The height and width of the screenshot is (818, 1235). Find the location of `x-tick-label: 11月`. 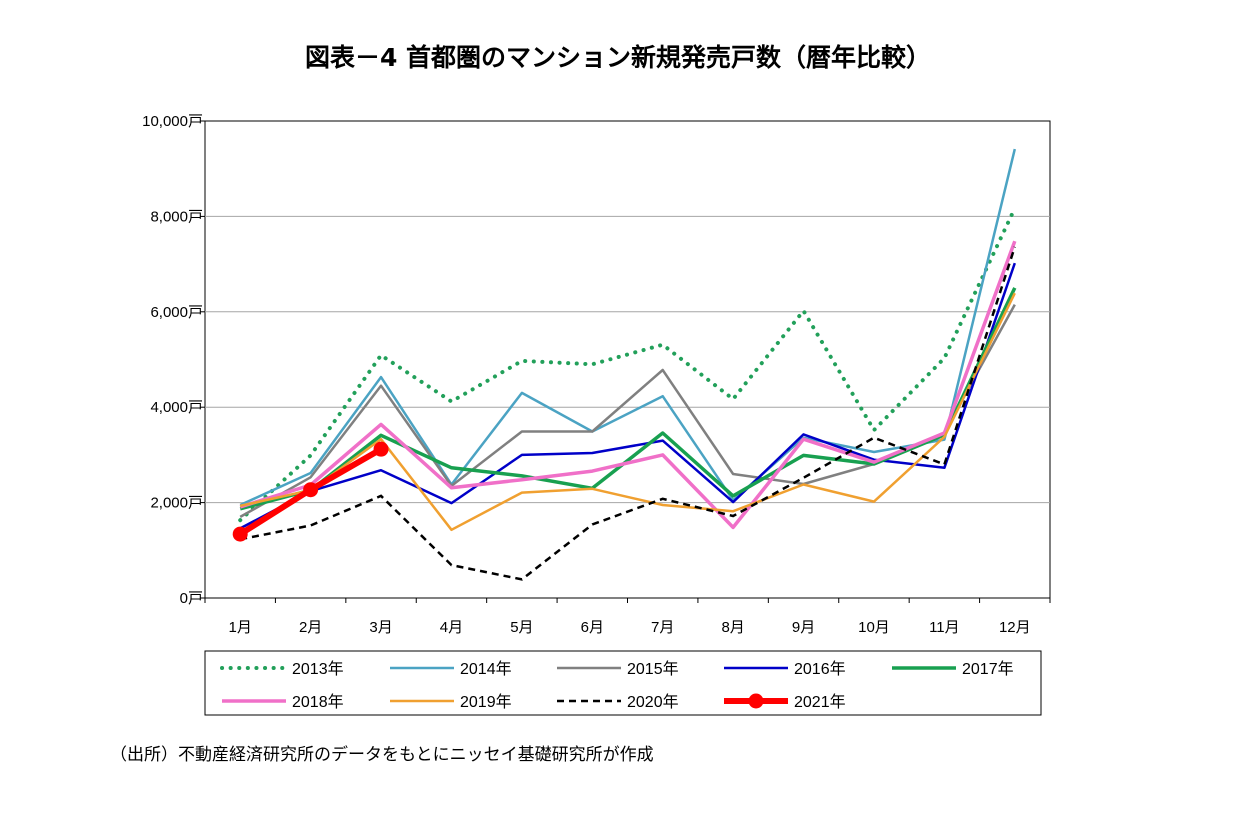

x-tick-label: 11月 is located at coordinates (944, 627).